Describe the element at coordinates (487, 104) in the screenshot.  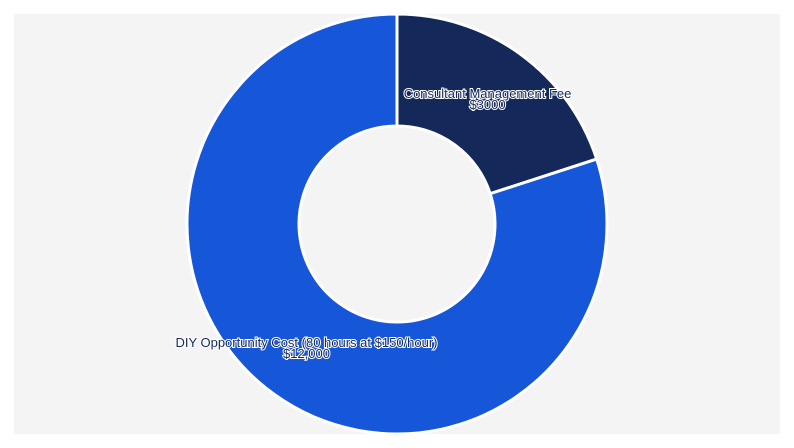
I see `value-label: $3000` at that location.